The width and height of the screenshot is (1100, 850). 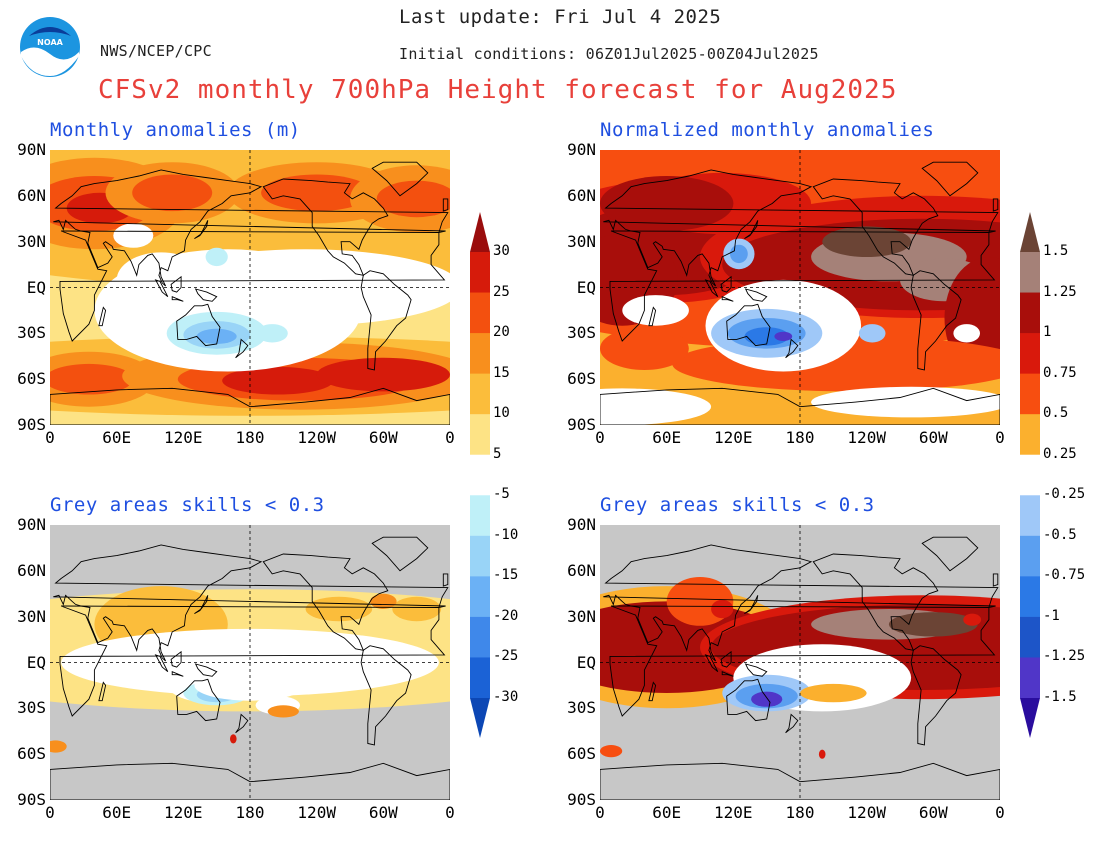 I want to click on lon-tick-label: 120E, so click(x=733, y=437).